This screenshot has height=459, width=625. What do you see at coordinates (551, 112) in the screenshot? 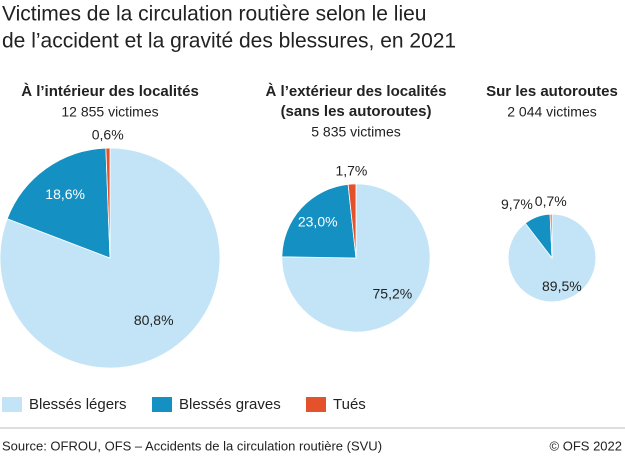
I see `pie-subtitle: 2 044 victimes` at bounding box center [551, 112].